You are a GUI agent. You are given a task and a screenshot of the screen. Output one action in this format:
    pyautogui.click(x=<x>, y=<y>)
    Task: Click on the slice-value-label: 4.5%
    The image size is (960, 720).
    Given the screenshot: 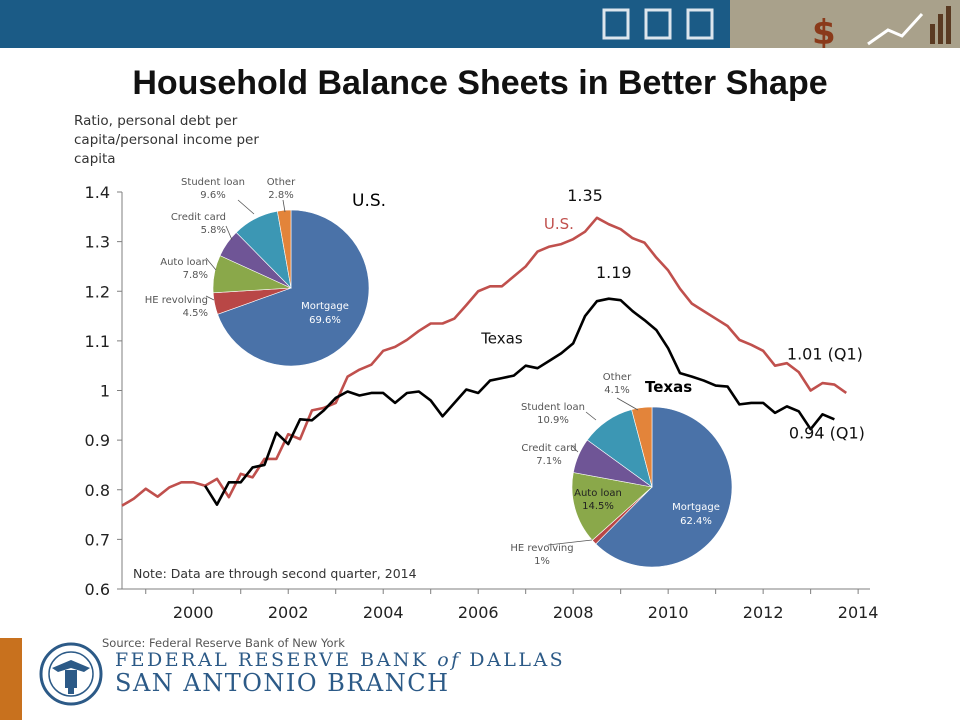 What is the action you would take?
    pyautogui.click(x=195, y=313)
    